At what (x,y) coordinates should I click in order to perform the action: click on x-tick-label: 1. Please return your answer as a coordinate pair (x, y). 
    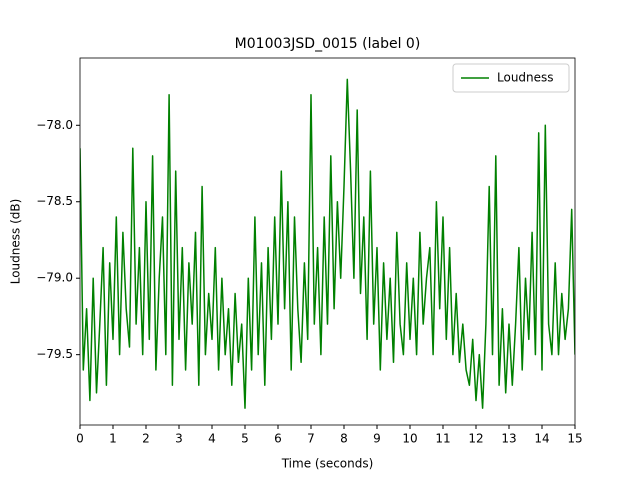
    Looking at the image, I should click on (113, 439).